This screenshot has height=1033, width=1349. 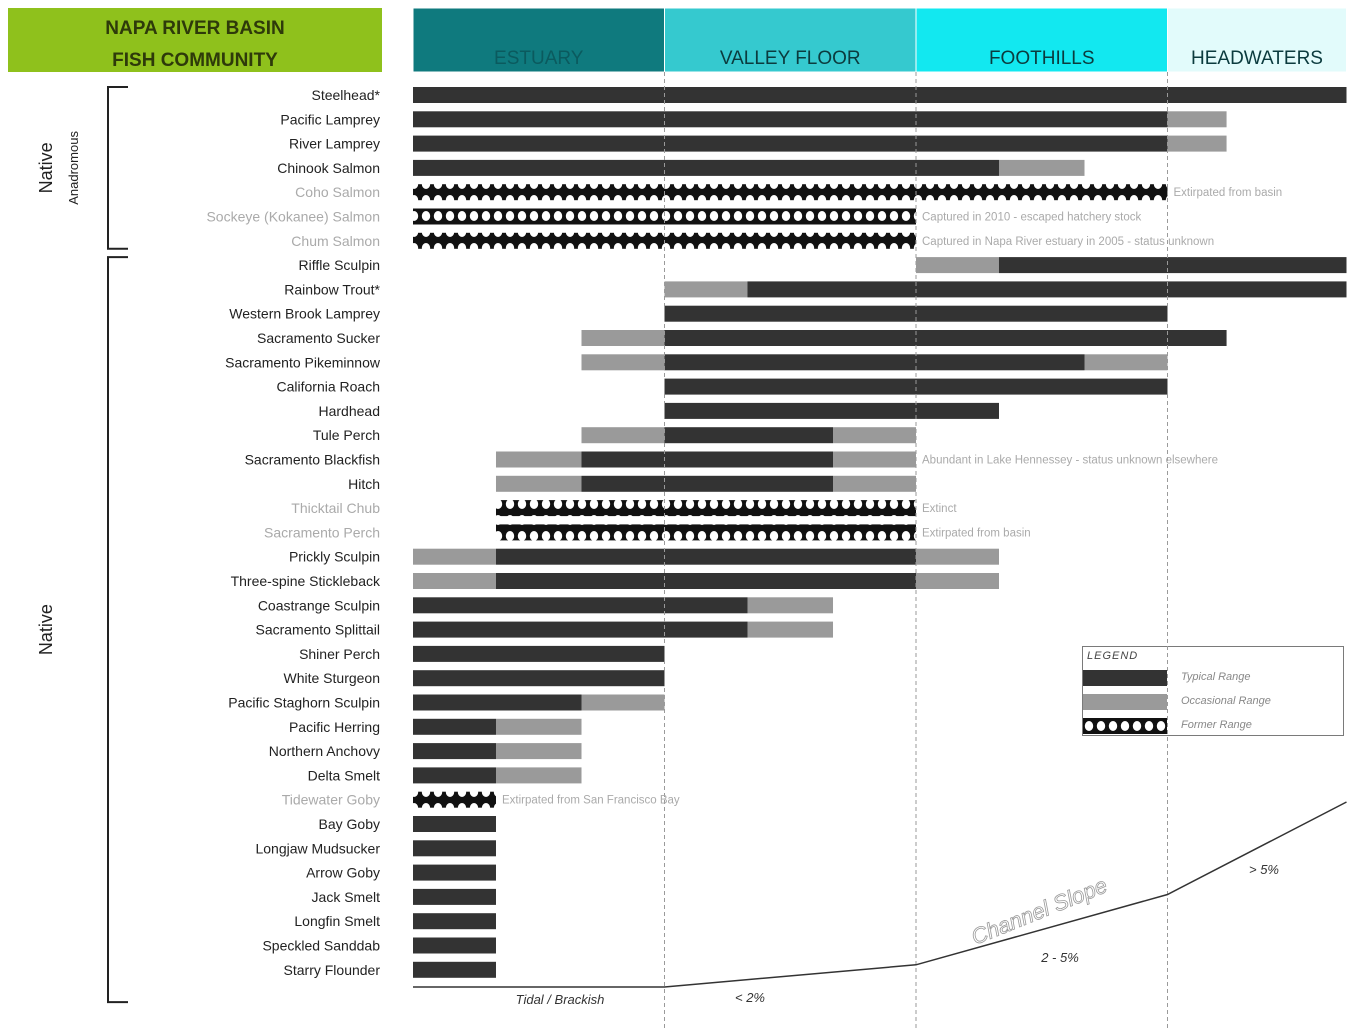 I want to click on species-row-three-spine-stickleback, so click(x=706, y=581).